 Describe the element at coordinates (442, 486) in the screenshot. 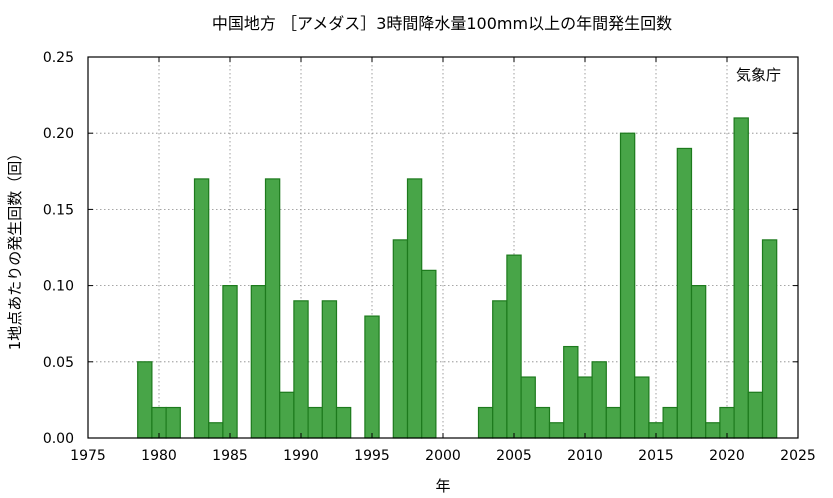

I see `x-axis-title: 年` at that location.